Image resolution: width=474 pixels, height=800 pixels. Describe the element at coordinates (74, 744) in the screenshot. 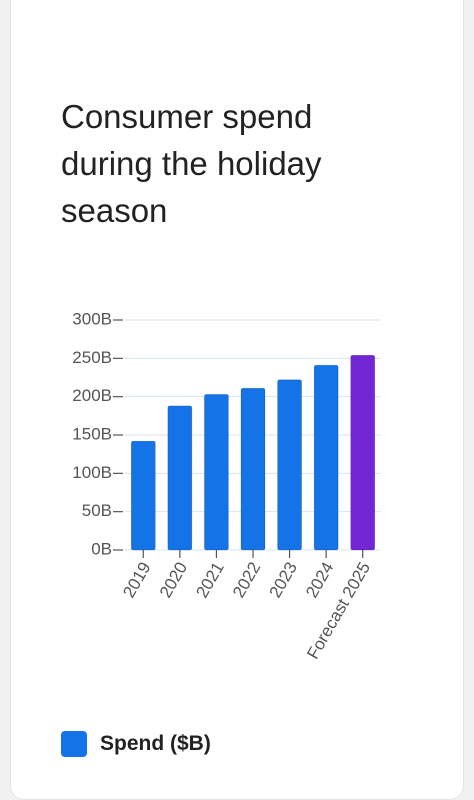

I see `legend-swatch` at that location.